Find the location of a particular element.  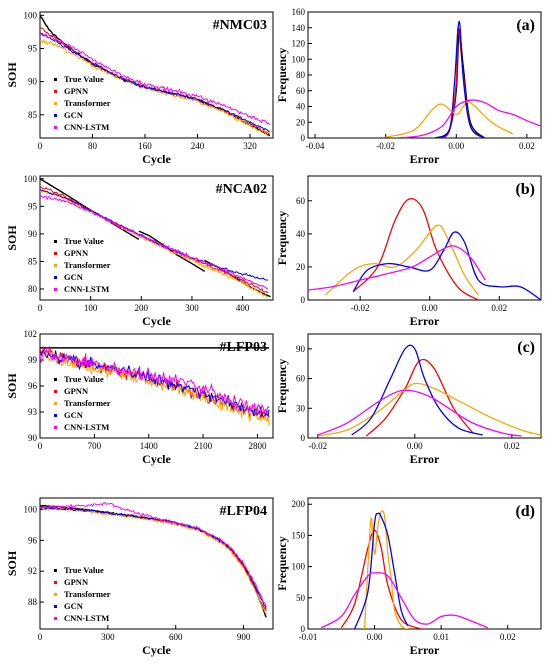

y-tick-label: 50 is located at coordinates (301, 598).